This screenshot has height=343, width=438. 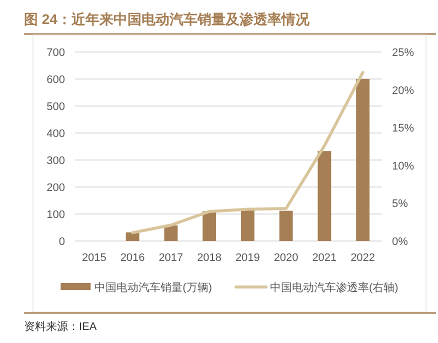 I want to click on legend-label: 中国电动汽车渗透率(右轴), so click(x=334, y=287).